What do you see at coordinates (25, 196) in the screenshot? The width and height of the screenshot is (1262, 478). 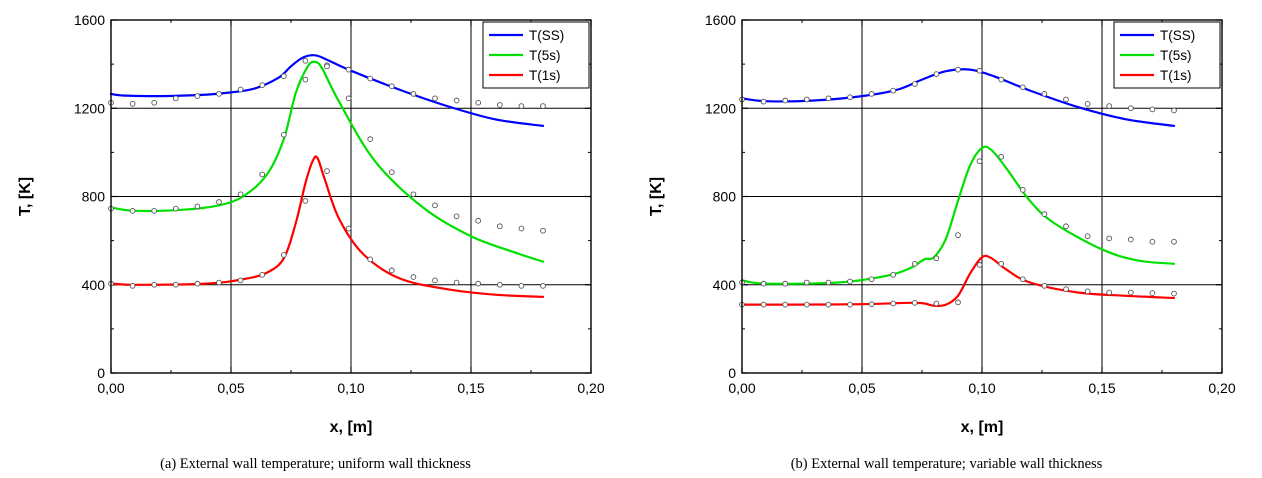 I see `chart-a-ylabel: T, [K]` at bounding box center [25, 196].